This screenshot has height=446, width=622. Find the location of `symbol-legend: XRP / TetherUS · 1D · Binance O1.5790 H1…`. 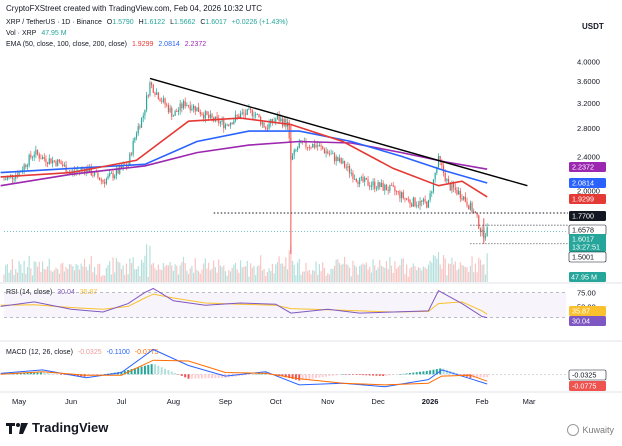

symbol-legend: XRP / TetherUS · 1D · Binance O1.5790 H1… is located at coordinates (148, 22).